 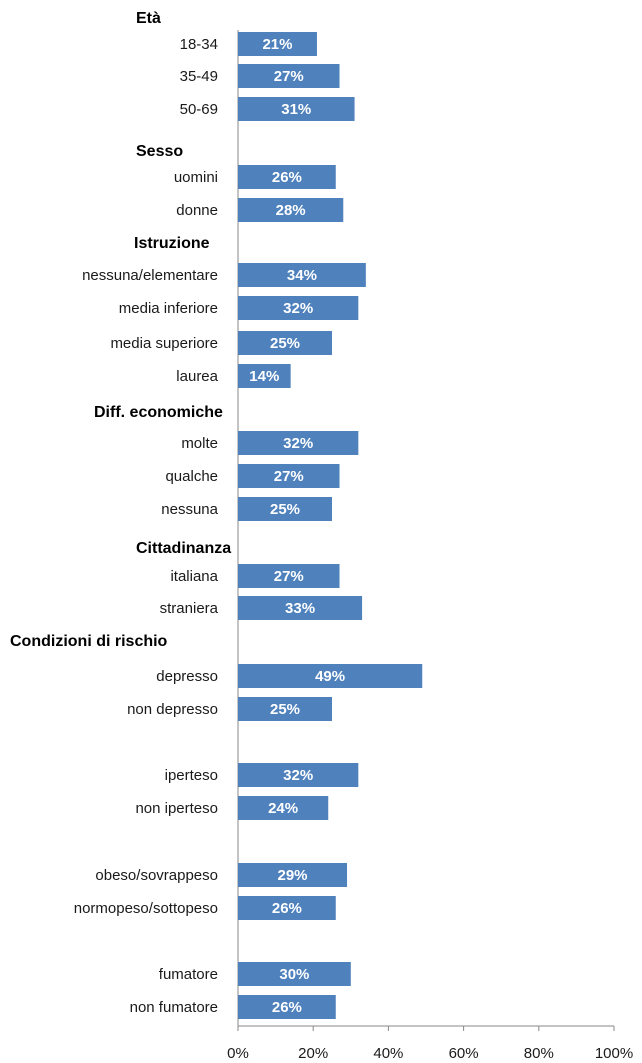 I want to click on group-header: Sesso, so click(x=159, y=151).